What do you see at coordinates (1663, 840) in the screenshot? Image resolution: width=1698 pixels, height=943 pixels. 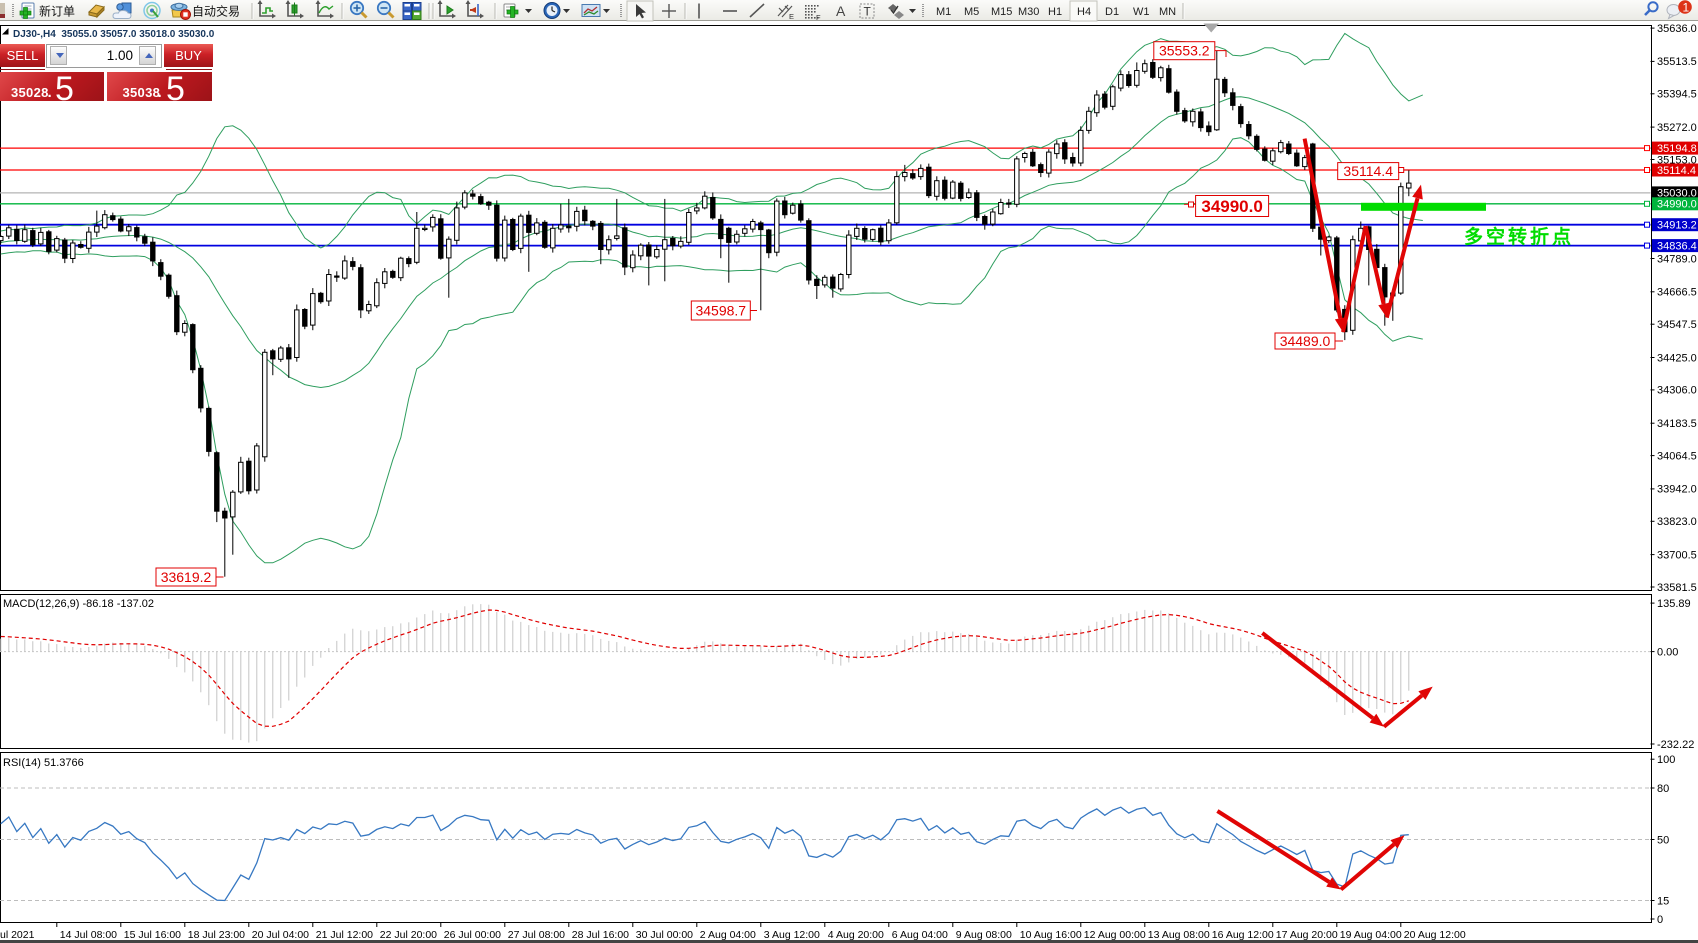 I see `svg-text: 50` at bounding box center [1663, 840].